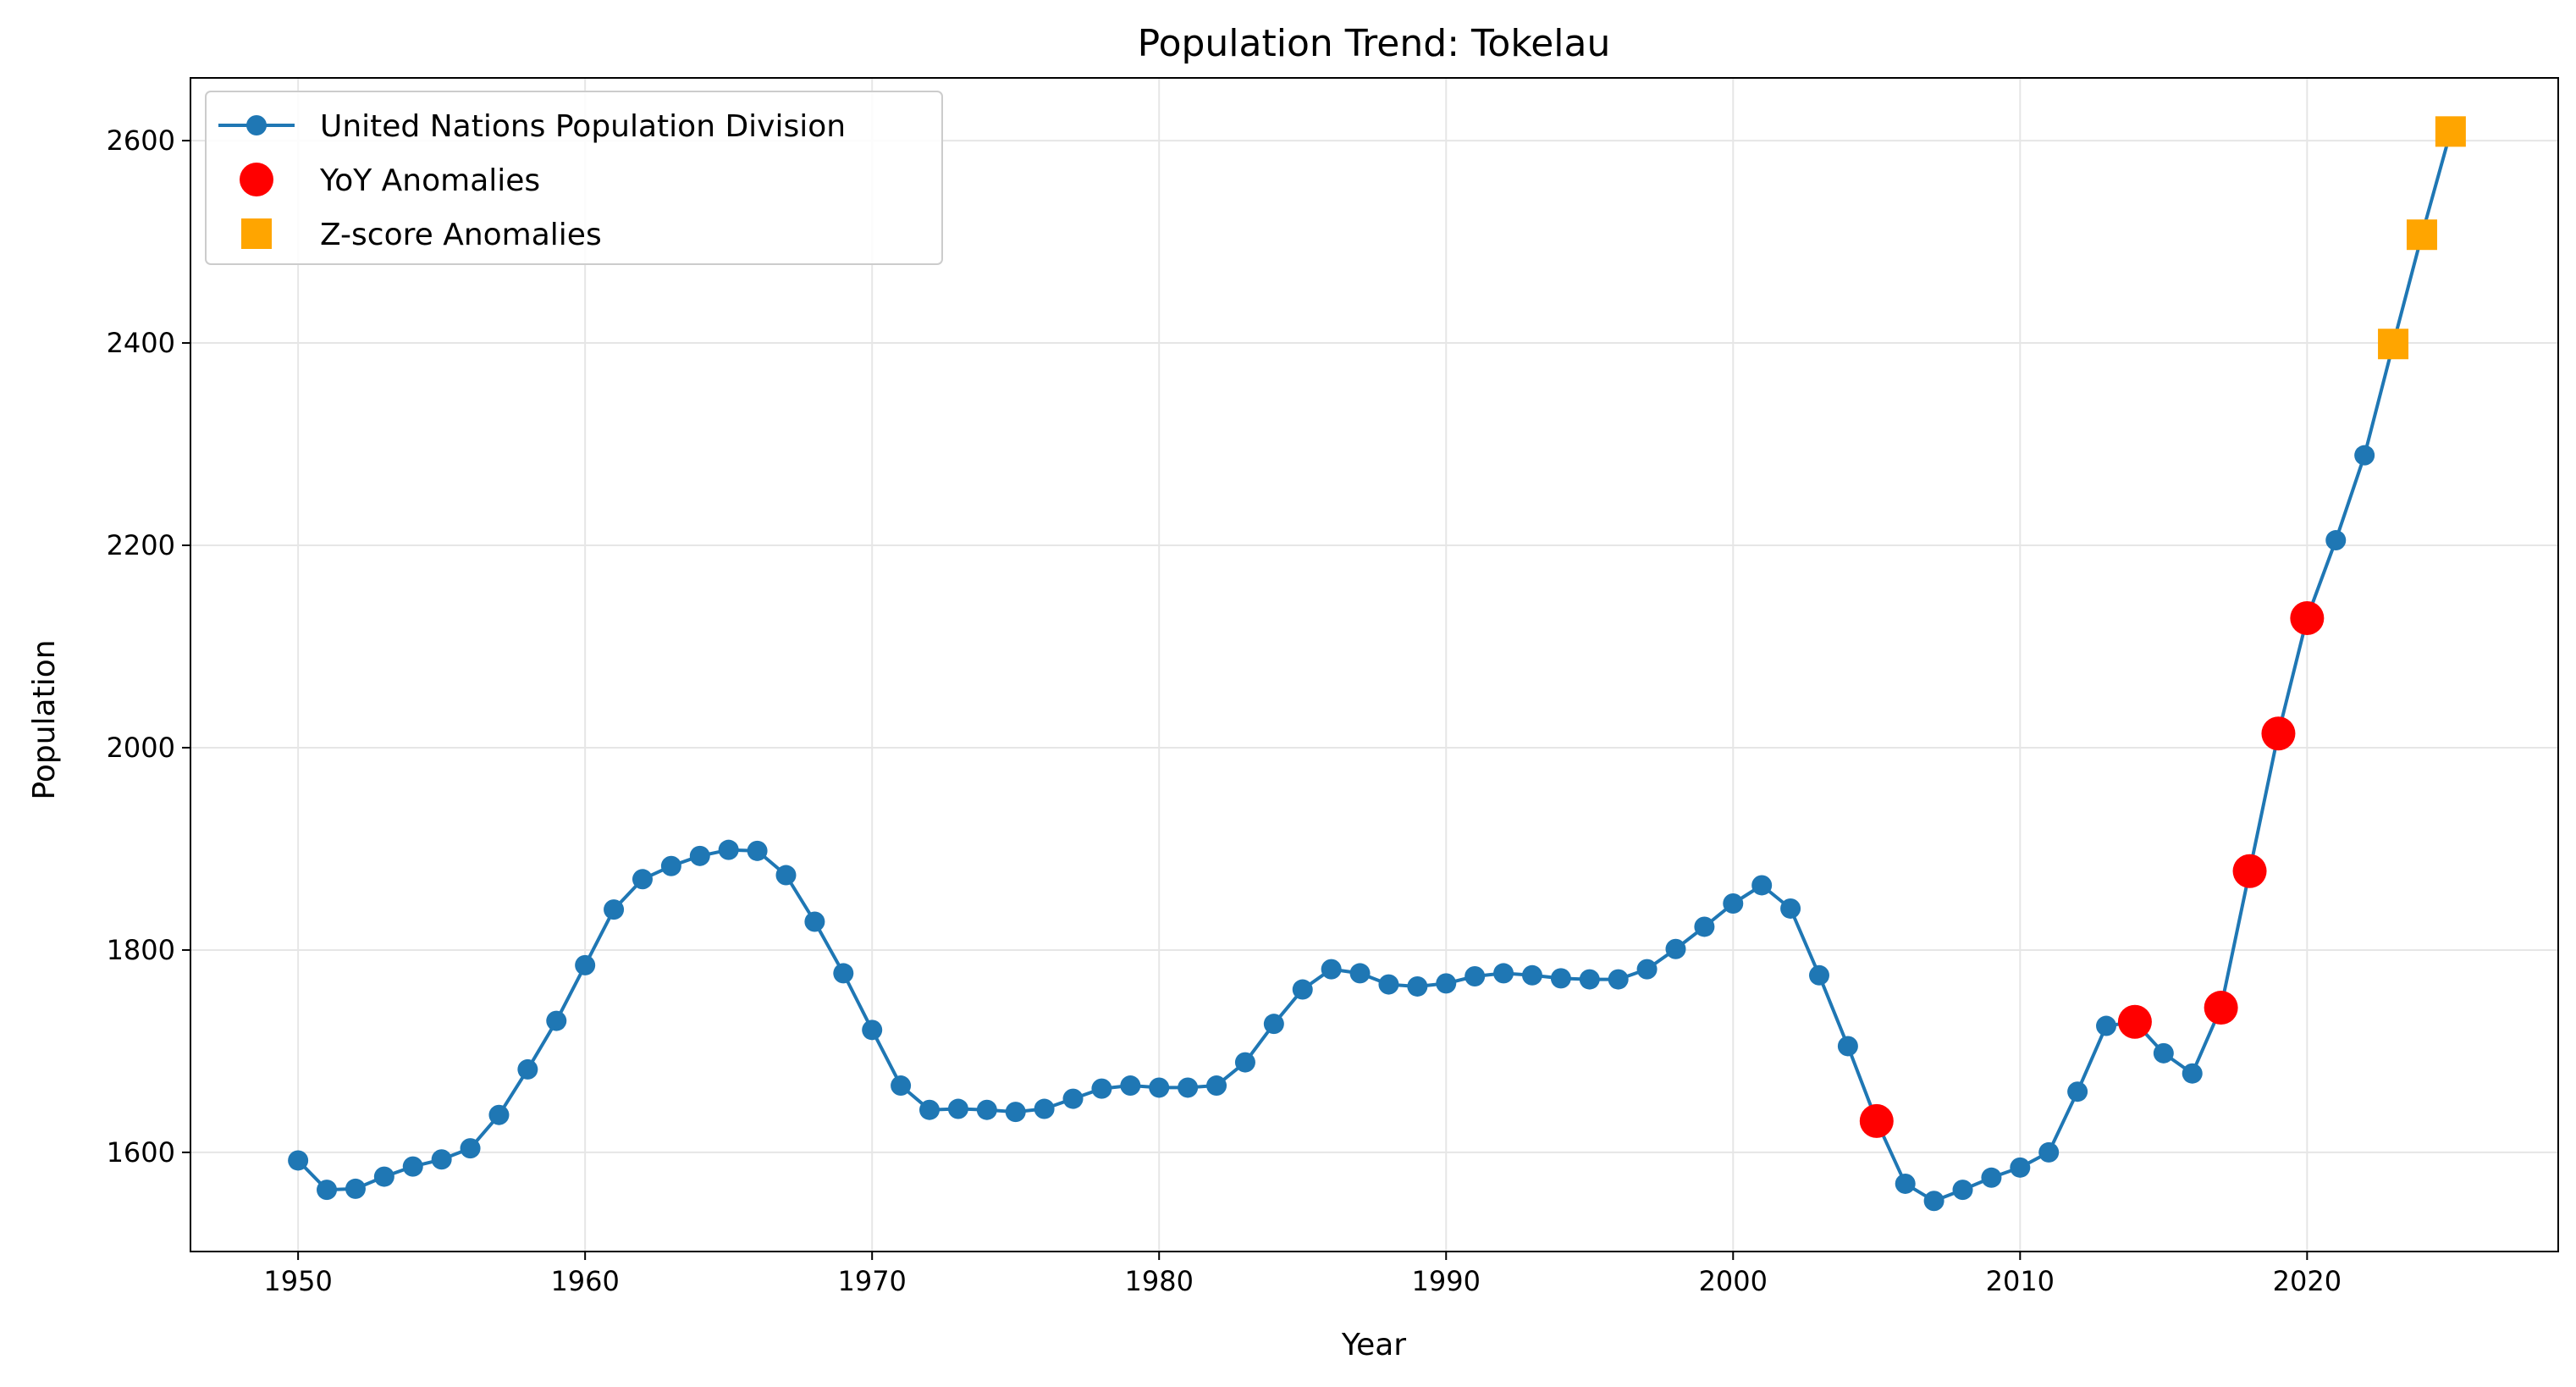 The width and height of the screenshot is (2576, 1387). Describe the element at coordinates (2307, 1281) in the screenshot. I see `x-tick-label: 2020` at that location.